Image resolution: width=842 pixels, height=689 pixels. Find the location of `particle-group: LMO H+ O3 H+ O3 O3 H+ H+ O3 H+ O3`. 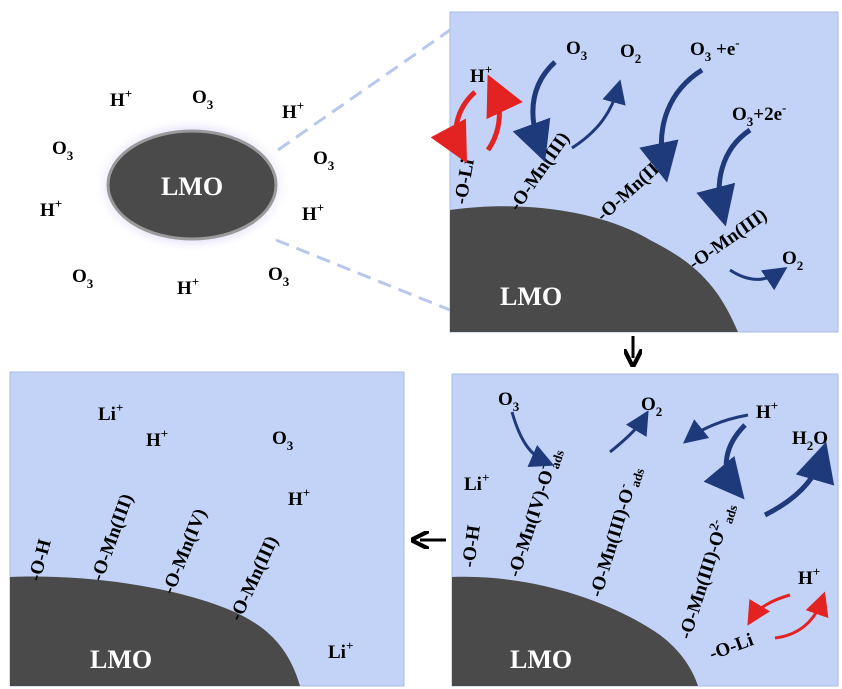

particle-group: LMO H+ O3 H+ O3 O3 H+ H+ O3 H+ O3 is located at coordinates (187, 192).